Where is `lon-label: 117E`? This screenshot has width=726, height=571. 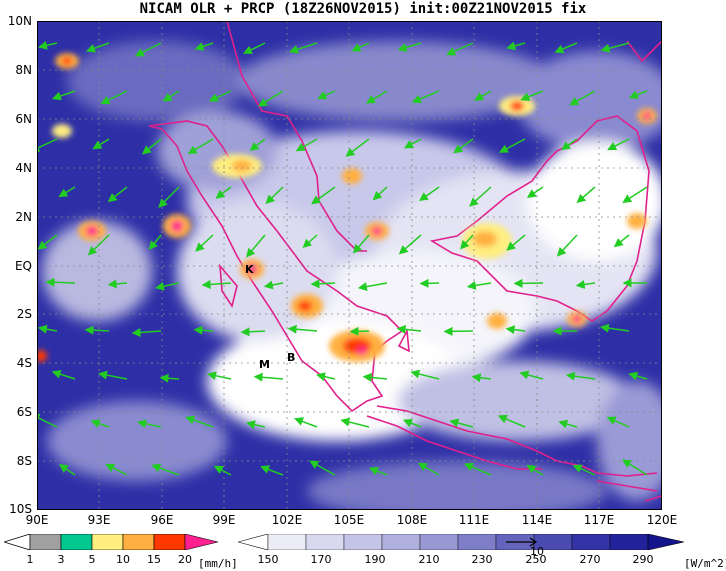
lon-label: 117E is located at coordinates (599, 520).